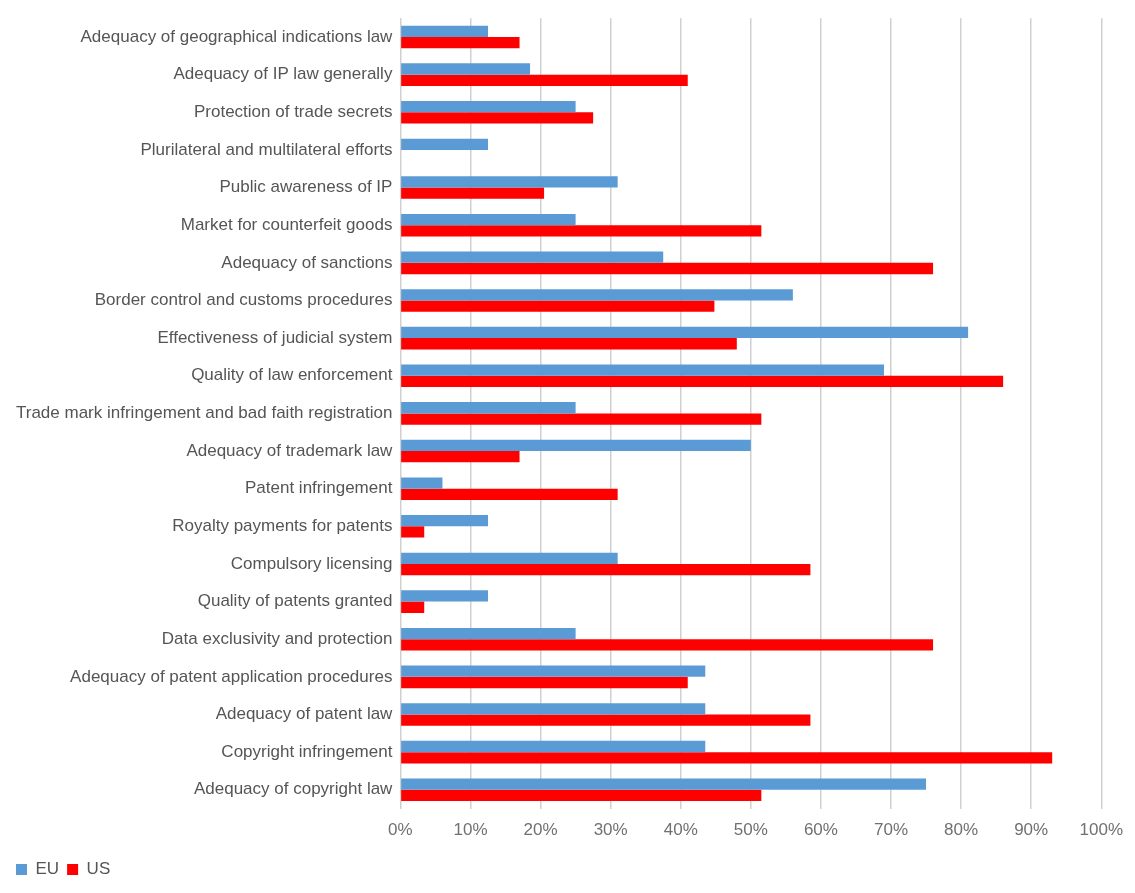  Describe the element at coordinates (293, 789) in the screenshot. I see `y-tick-label: Adequacy of copyright law` at that location.